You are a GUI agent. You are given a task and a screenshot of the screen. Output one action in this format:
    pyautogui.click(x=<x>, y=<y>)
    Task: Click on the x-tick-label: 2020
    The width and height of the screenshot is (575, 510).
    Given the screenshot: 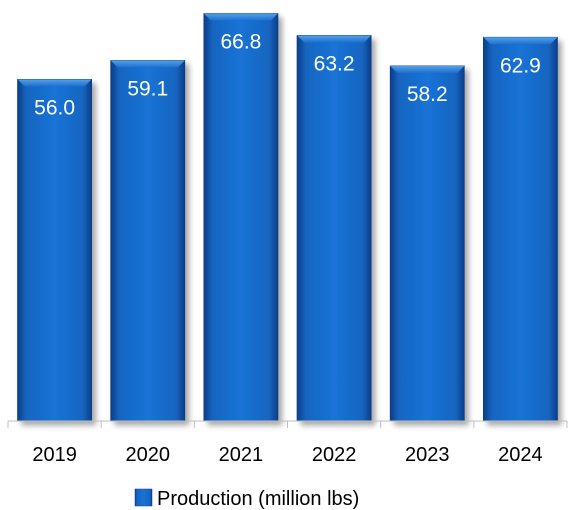 What is the action you would take?
    pyautogui.click(x=148, y=455)
    